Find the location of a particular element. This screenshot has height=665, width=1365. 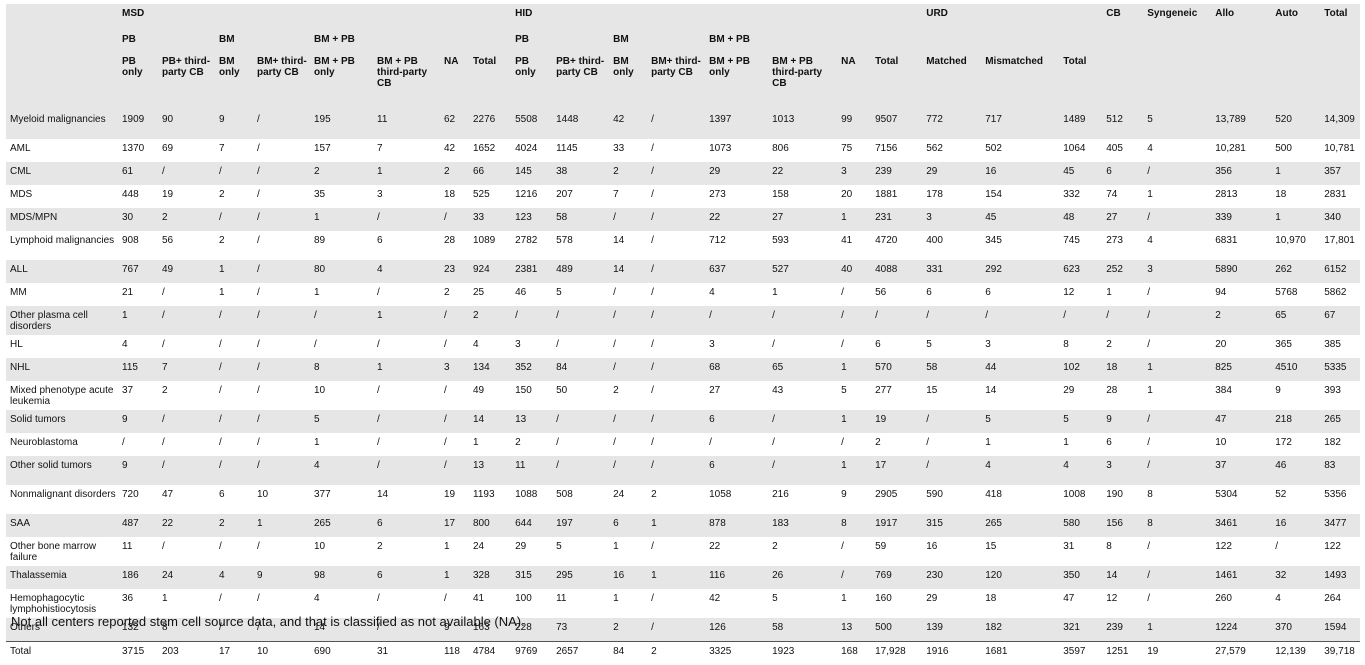

table-cell: 14 is located at coordinates (1122, 577).